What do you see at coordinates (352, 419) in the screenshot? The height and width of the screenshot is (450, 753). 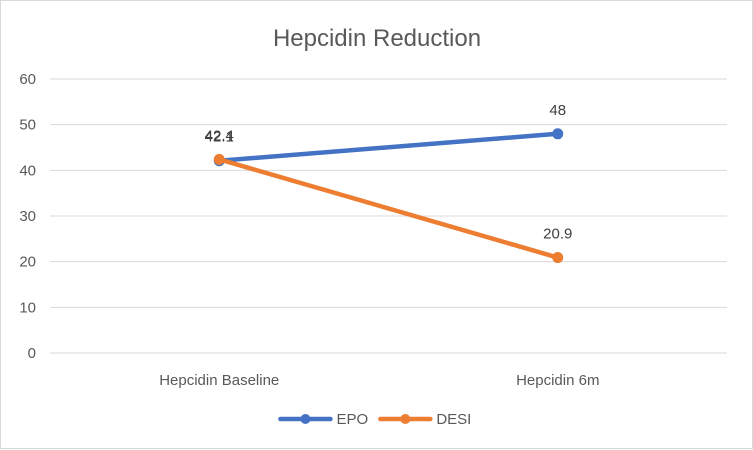 I see `legend-label-epo: EPO` at bounding box center [352, 419].